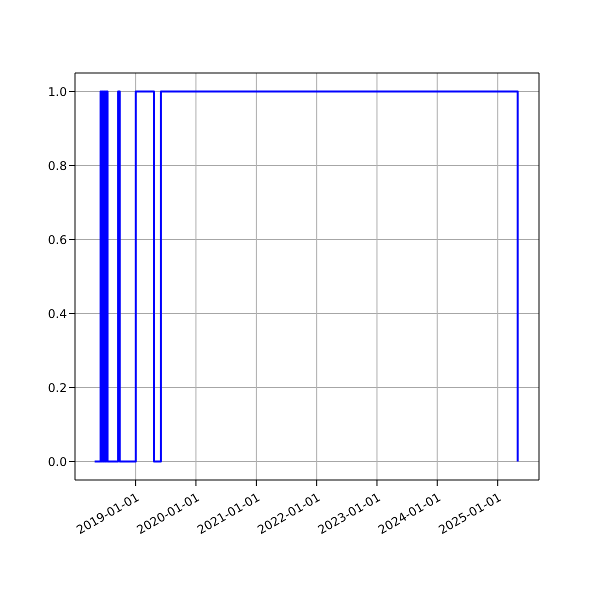 The height and width of the screenshot is (600, 600). I want to click on y-tick-label: 0.2, so click(57, 387).